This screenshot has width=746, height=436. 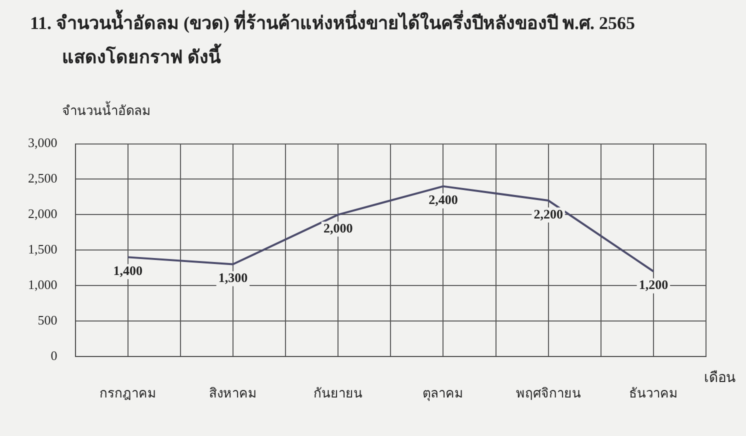 I want to click on x-tick-label: ตุลาคม, so click(x=443, y=394).